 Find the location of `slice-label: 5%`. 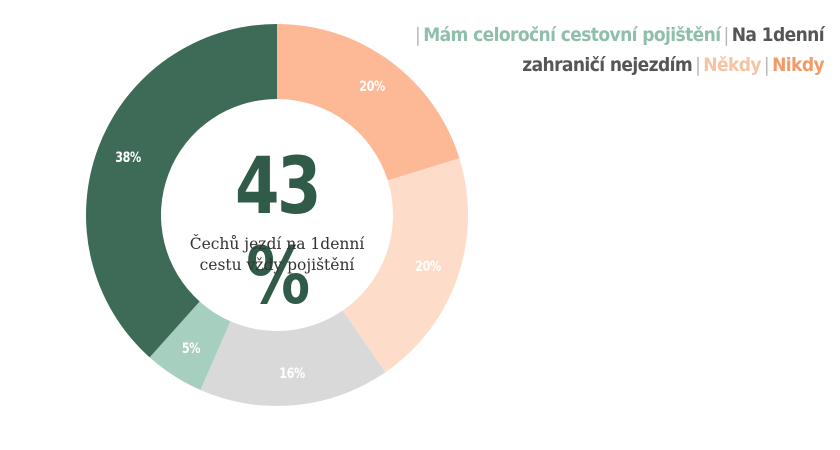

slice-label: 5% is located at coordinates (191, 349).